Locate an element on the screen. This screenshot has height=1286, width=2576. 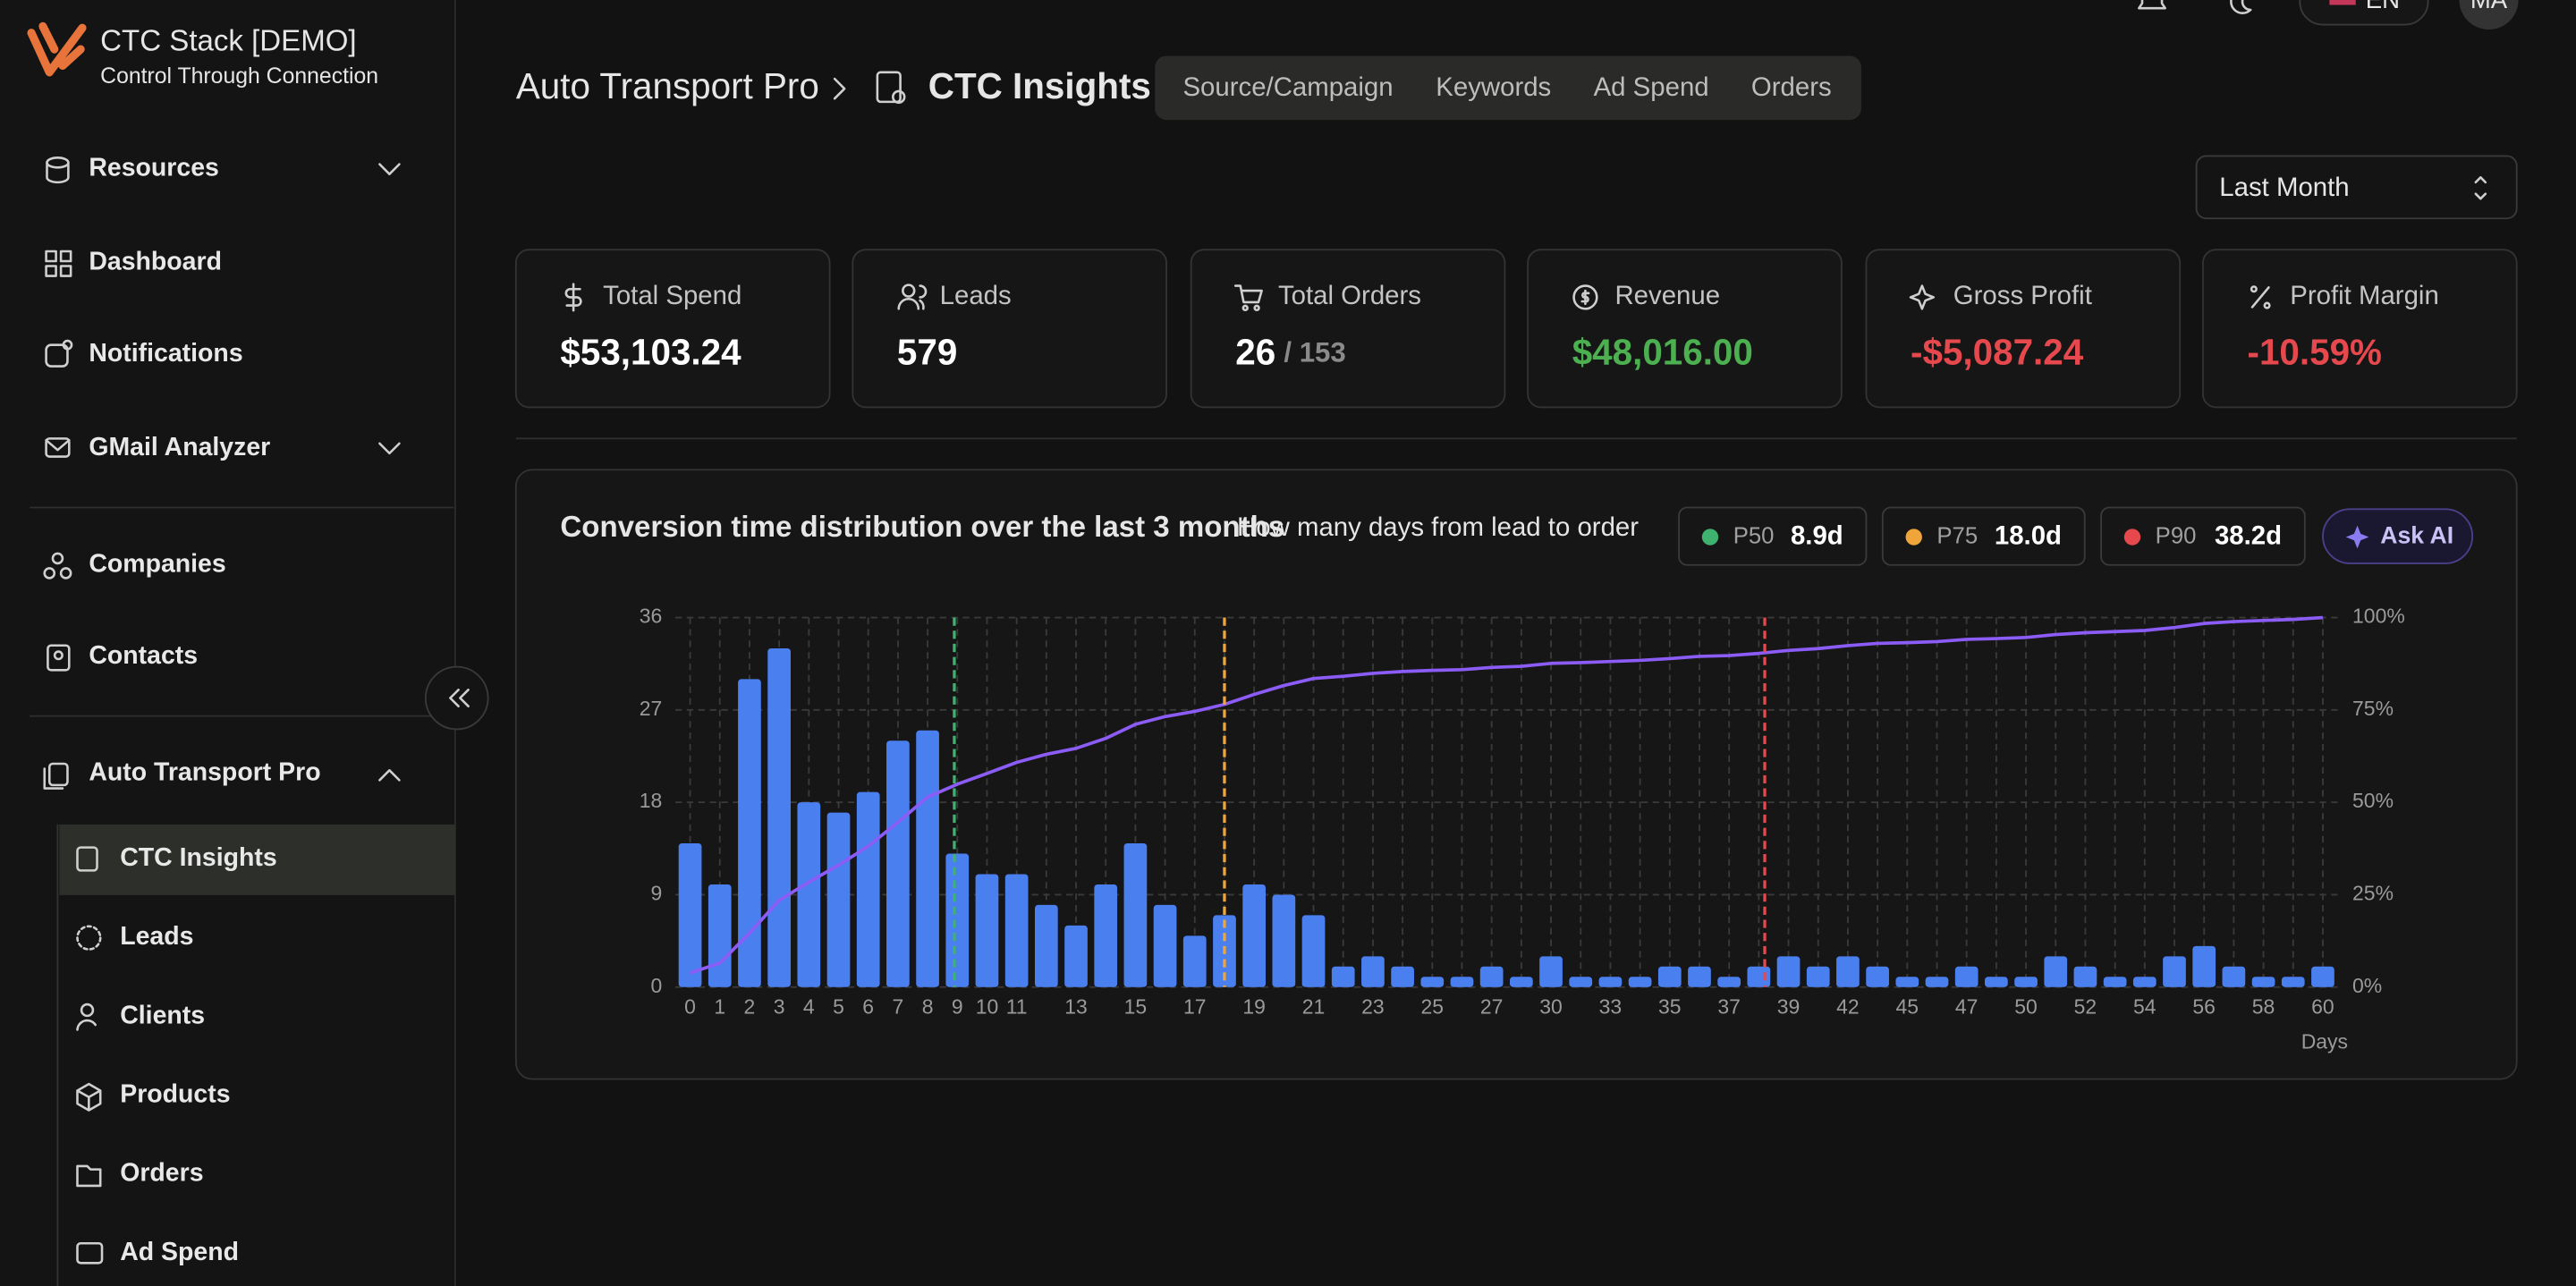
x-tick-label: 58 is located at coordinates (2263, 1007).